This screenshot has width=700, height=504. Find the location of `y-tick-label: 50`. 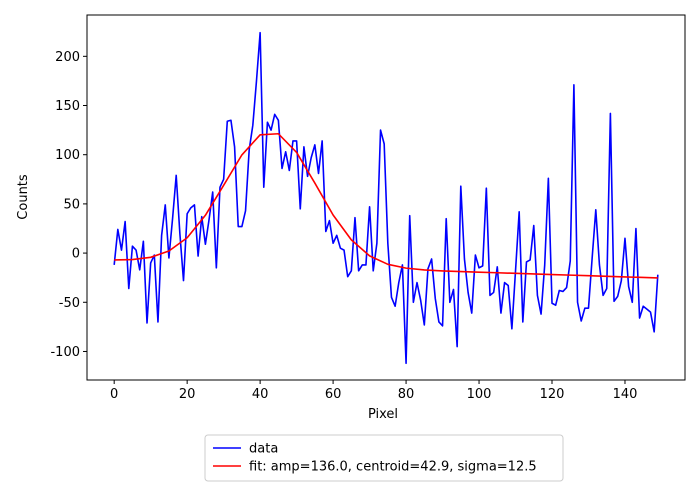

y-tick-label: 50 is located at coordinates (71, 204).